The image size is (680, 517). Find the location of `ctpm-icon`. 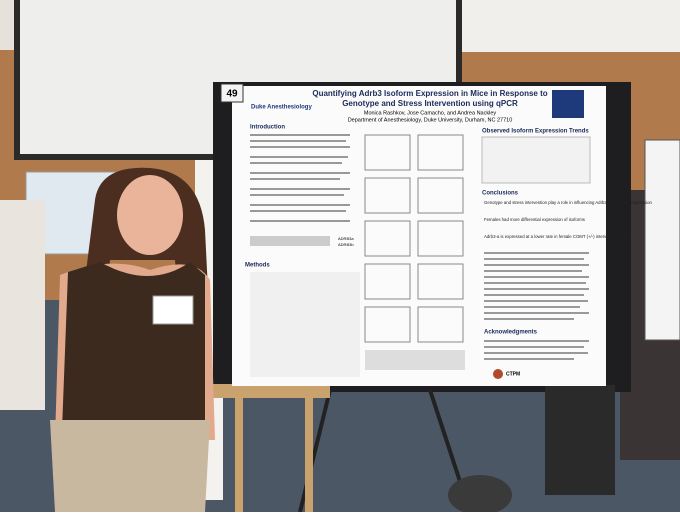

ctpm-icon is located at coordinates (498, 374).